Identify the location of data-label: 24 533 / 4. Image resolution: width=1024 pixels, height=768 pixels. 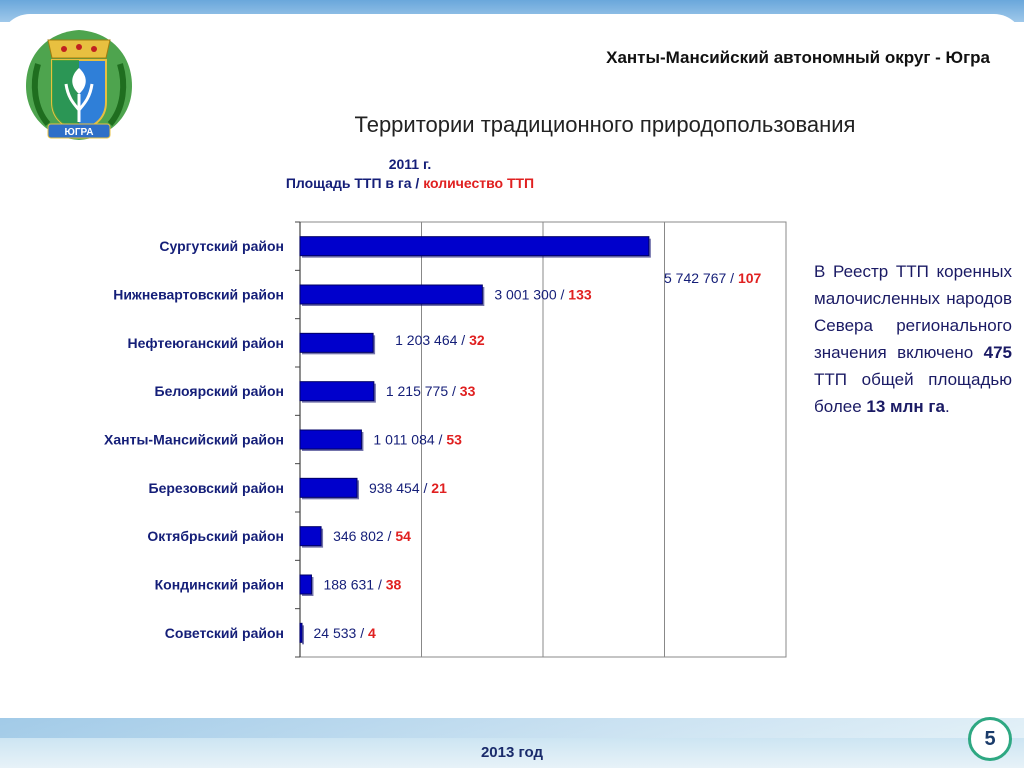
(344, 633).